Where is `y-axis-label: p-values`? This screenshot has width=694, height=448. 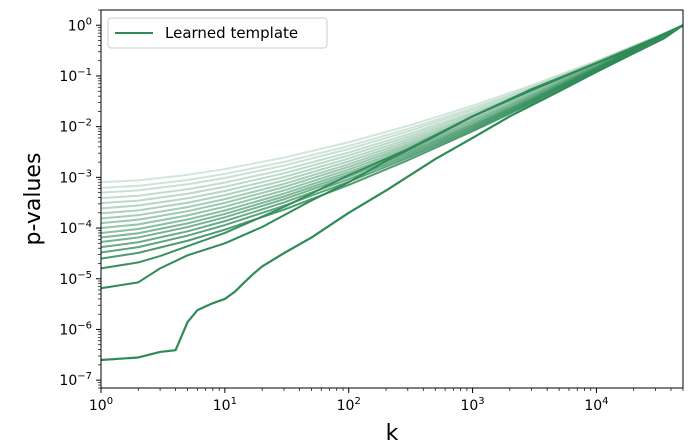
y-axis-label: p-values is located at coordinates (33, 199).